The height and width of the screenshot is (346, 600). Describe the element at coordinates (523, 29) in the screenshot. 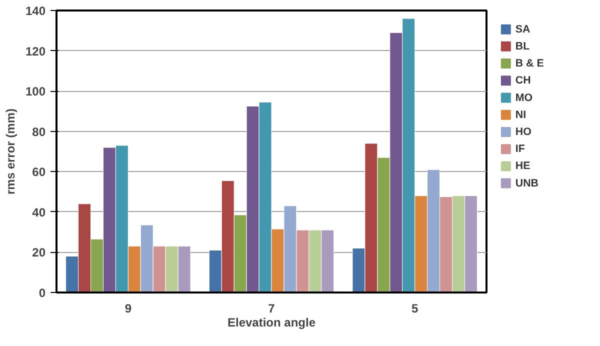

I see `legend-label: SA` at that location.